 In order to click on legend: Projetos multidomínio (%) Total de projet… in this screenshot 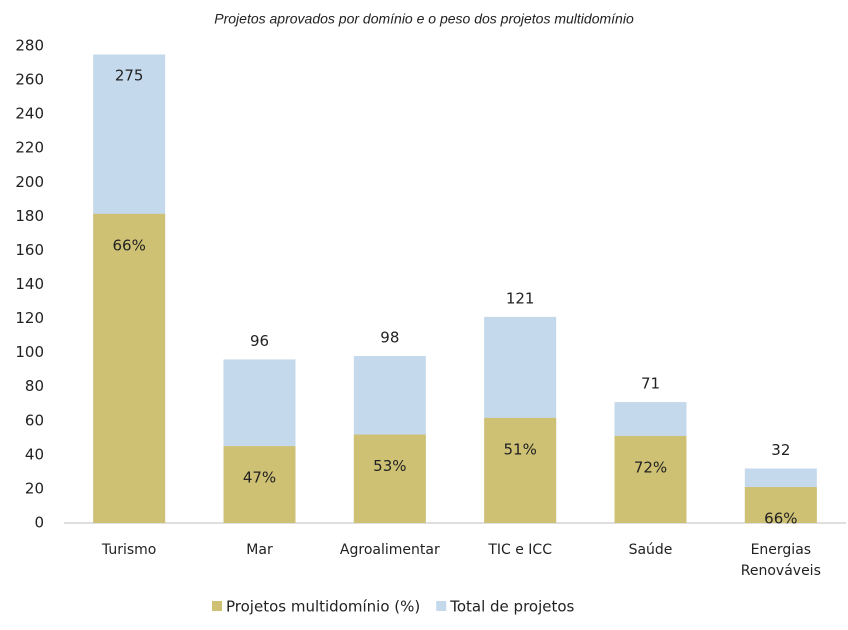, I will do `click(393, 607)`.